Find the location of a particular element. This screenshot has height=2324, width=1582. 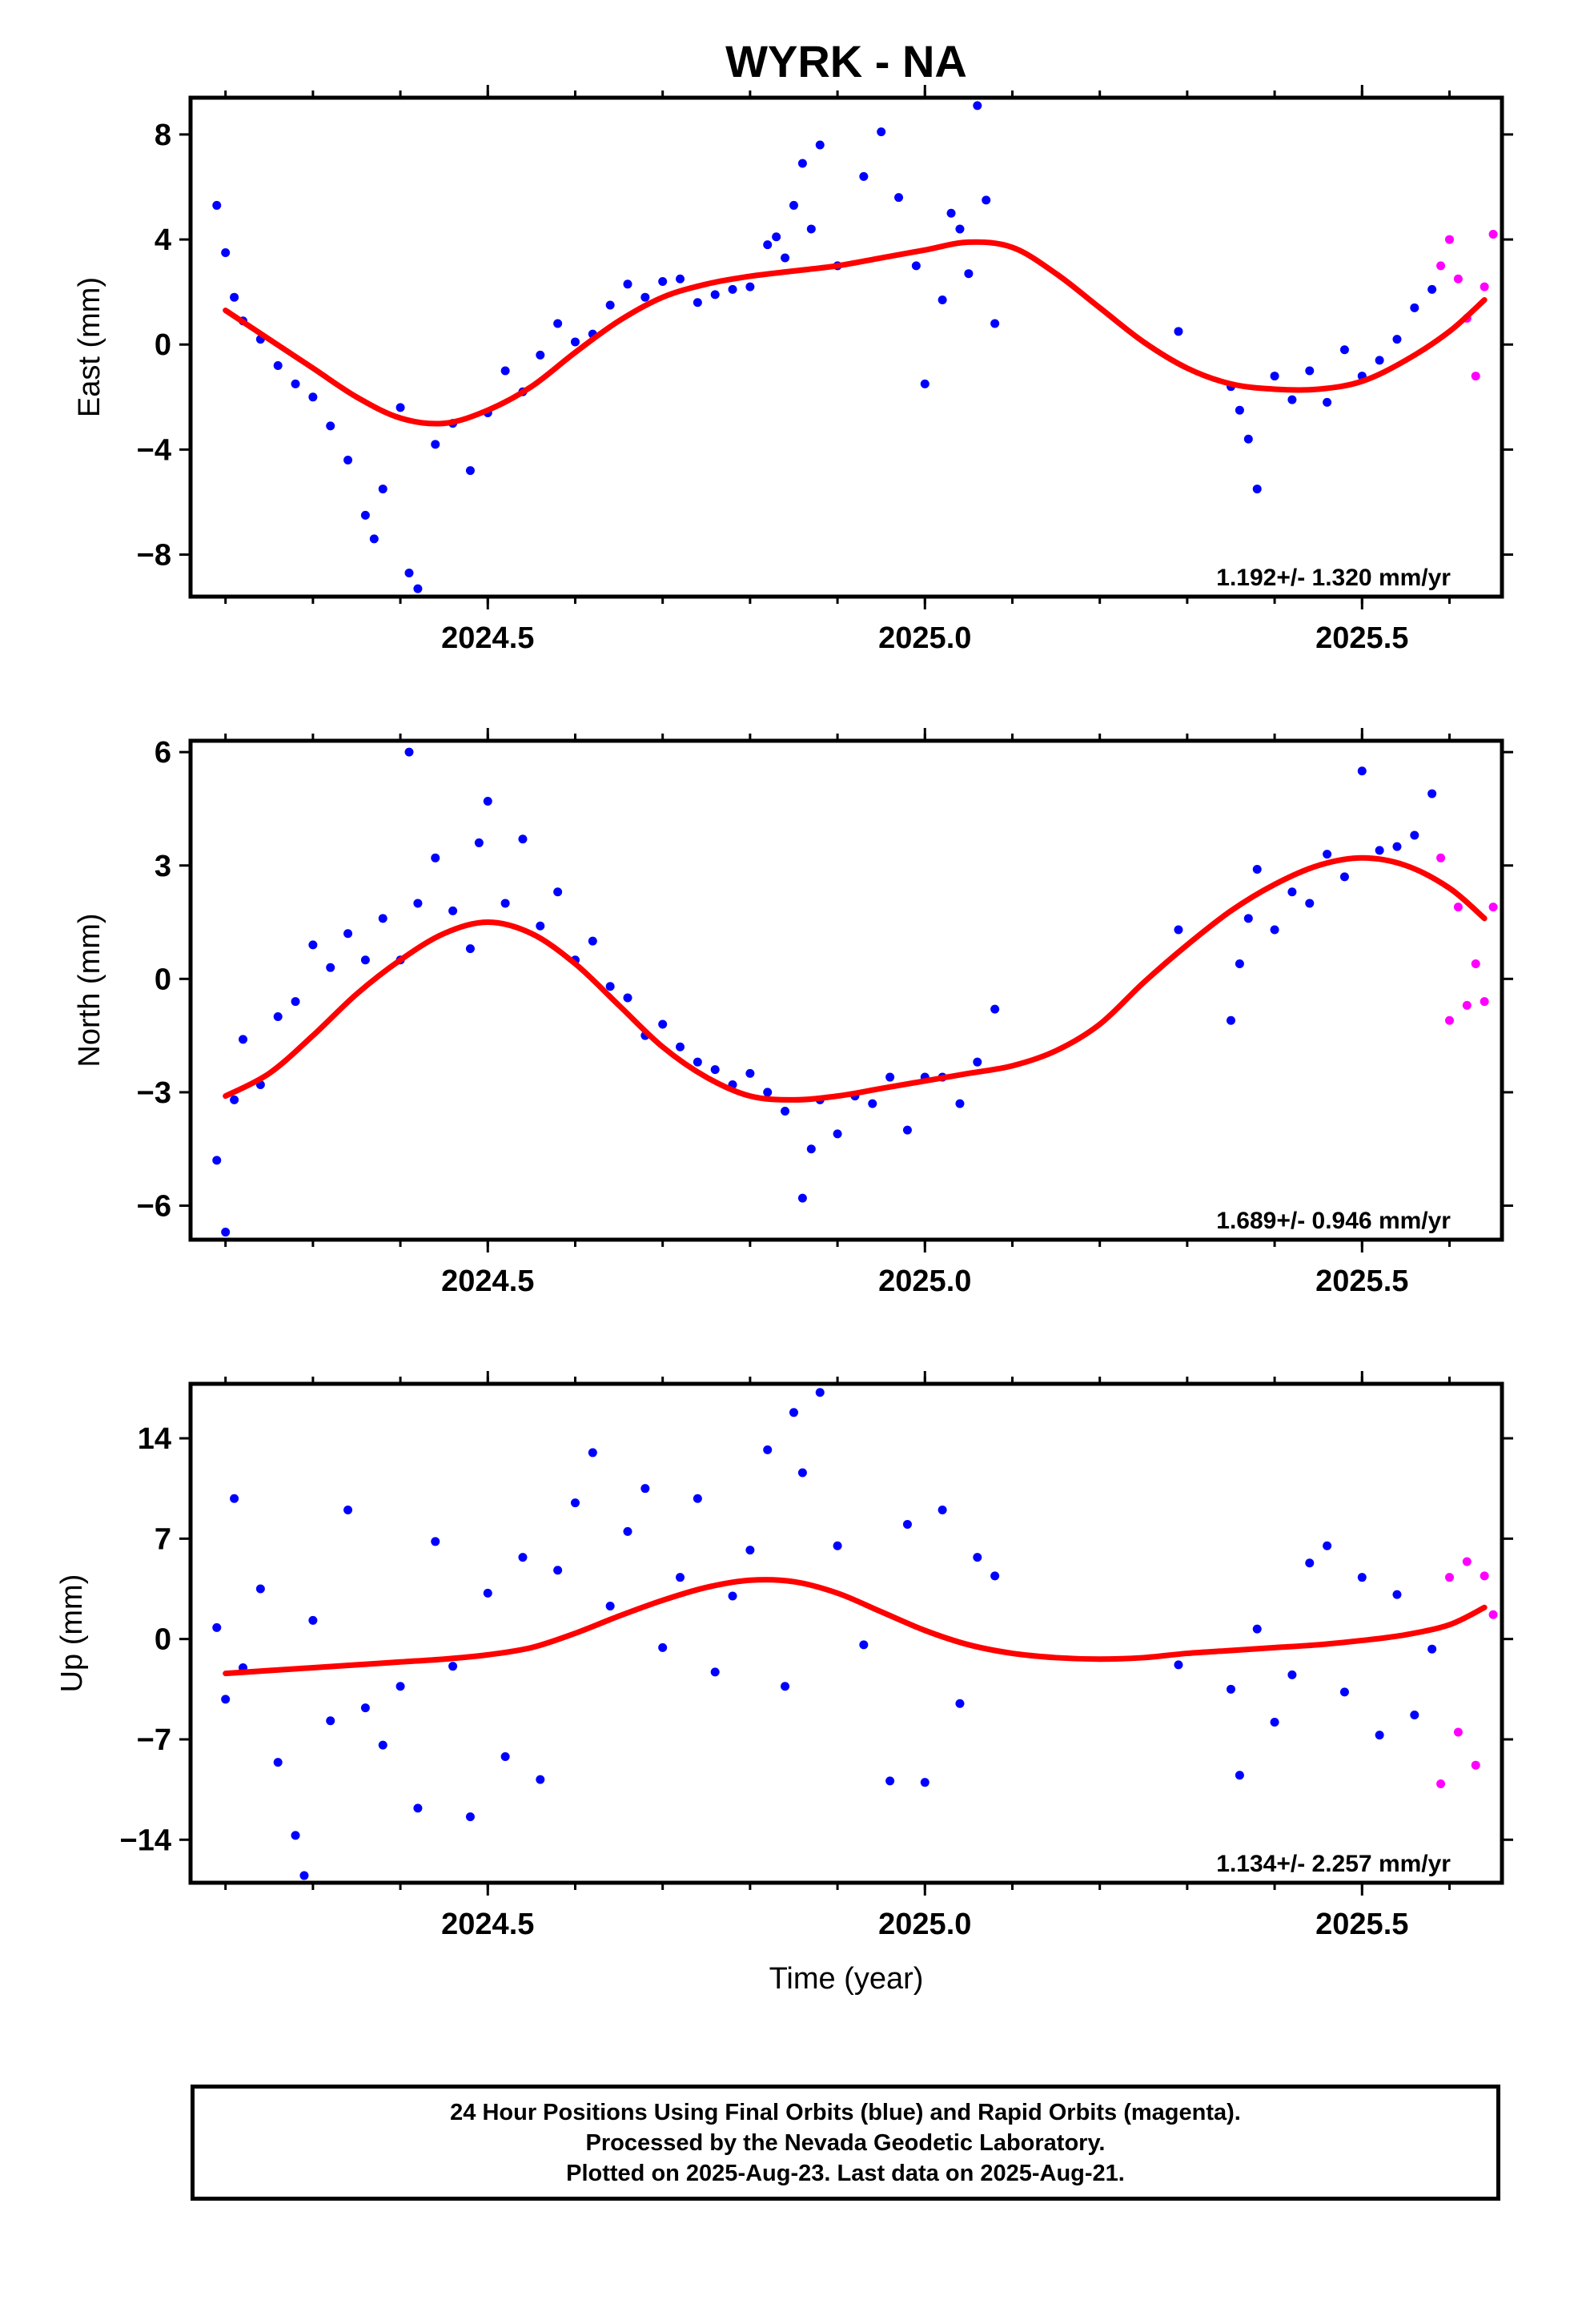

east-y-tick-label: 0 is located at coordinates (163, 345).